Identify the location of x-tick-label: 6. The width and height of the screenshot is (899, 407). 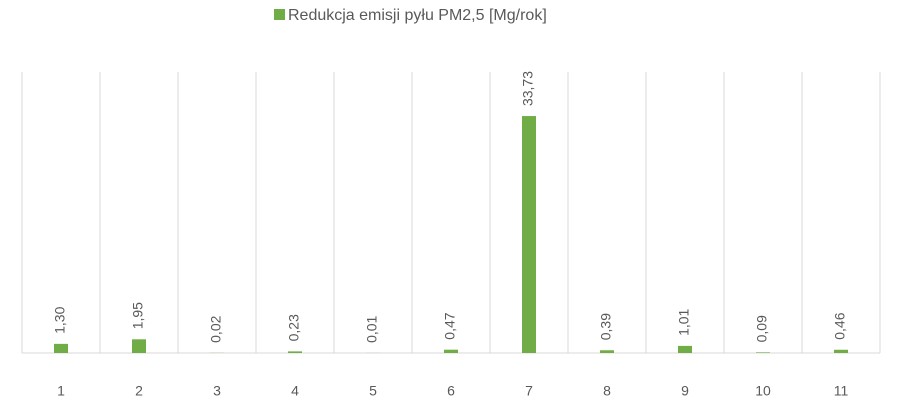
(451, 391).